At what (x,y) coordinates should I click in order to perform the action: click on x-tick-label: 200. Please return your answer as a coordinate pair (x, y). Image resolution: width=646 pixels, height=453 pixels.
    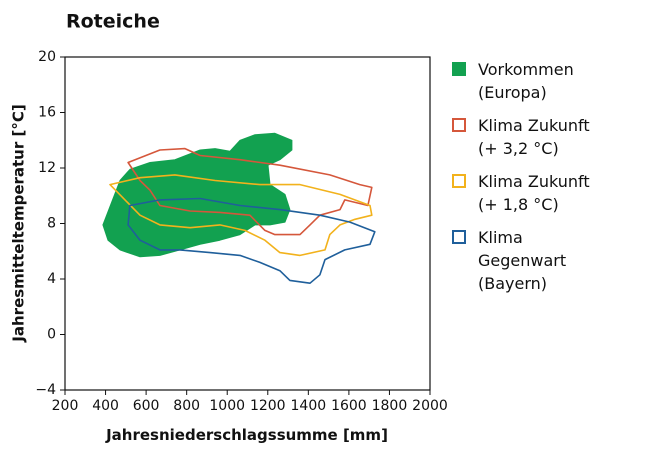
    Looking at the image, I should click on (65, 406).